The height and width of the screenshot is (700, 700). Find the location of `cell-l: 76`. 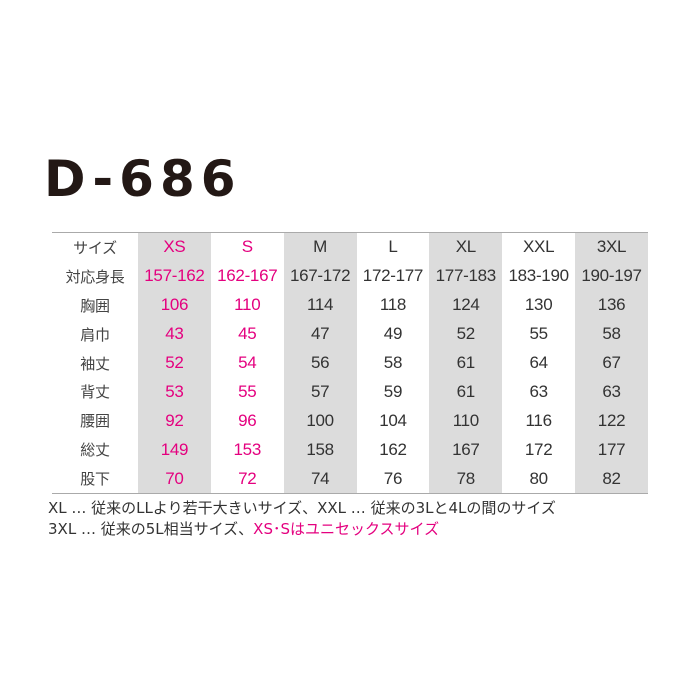

cell-l: 76 is located at coordinates (393, 478).